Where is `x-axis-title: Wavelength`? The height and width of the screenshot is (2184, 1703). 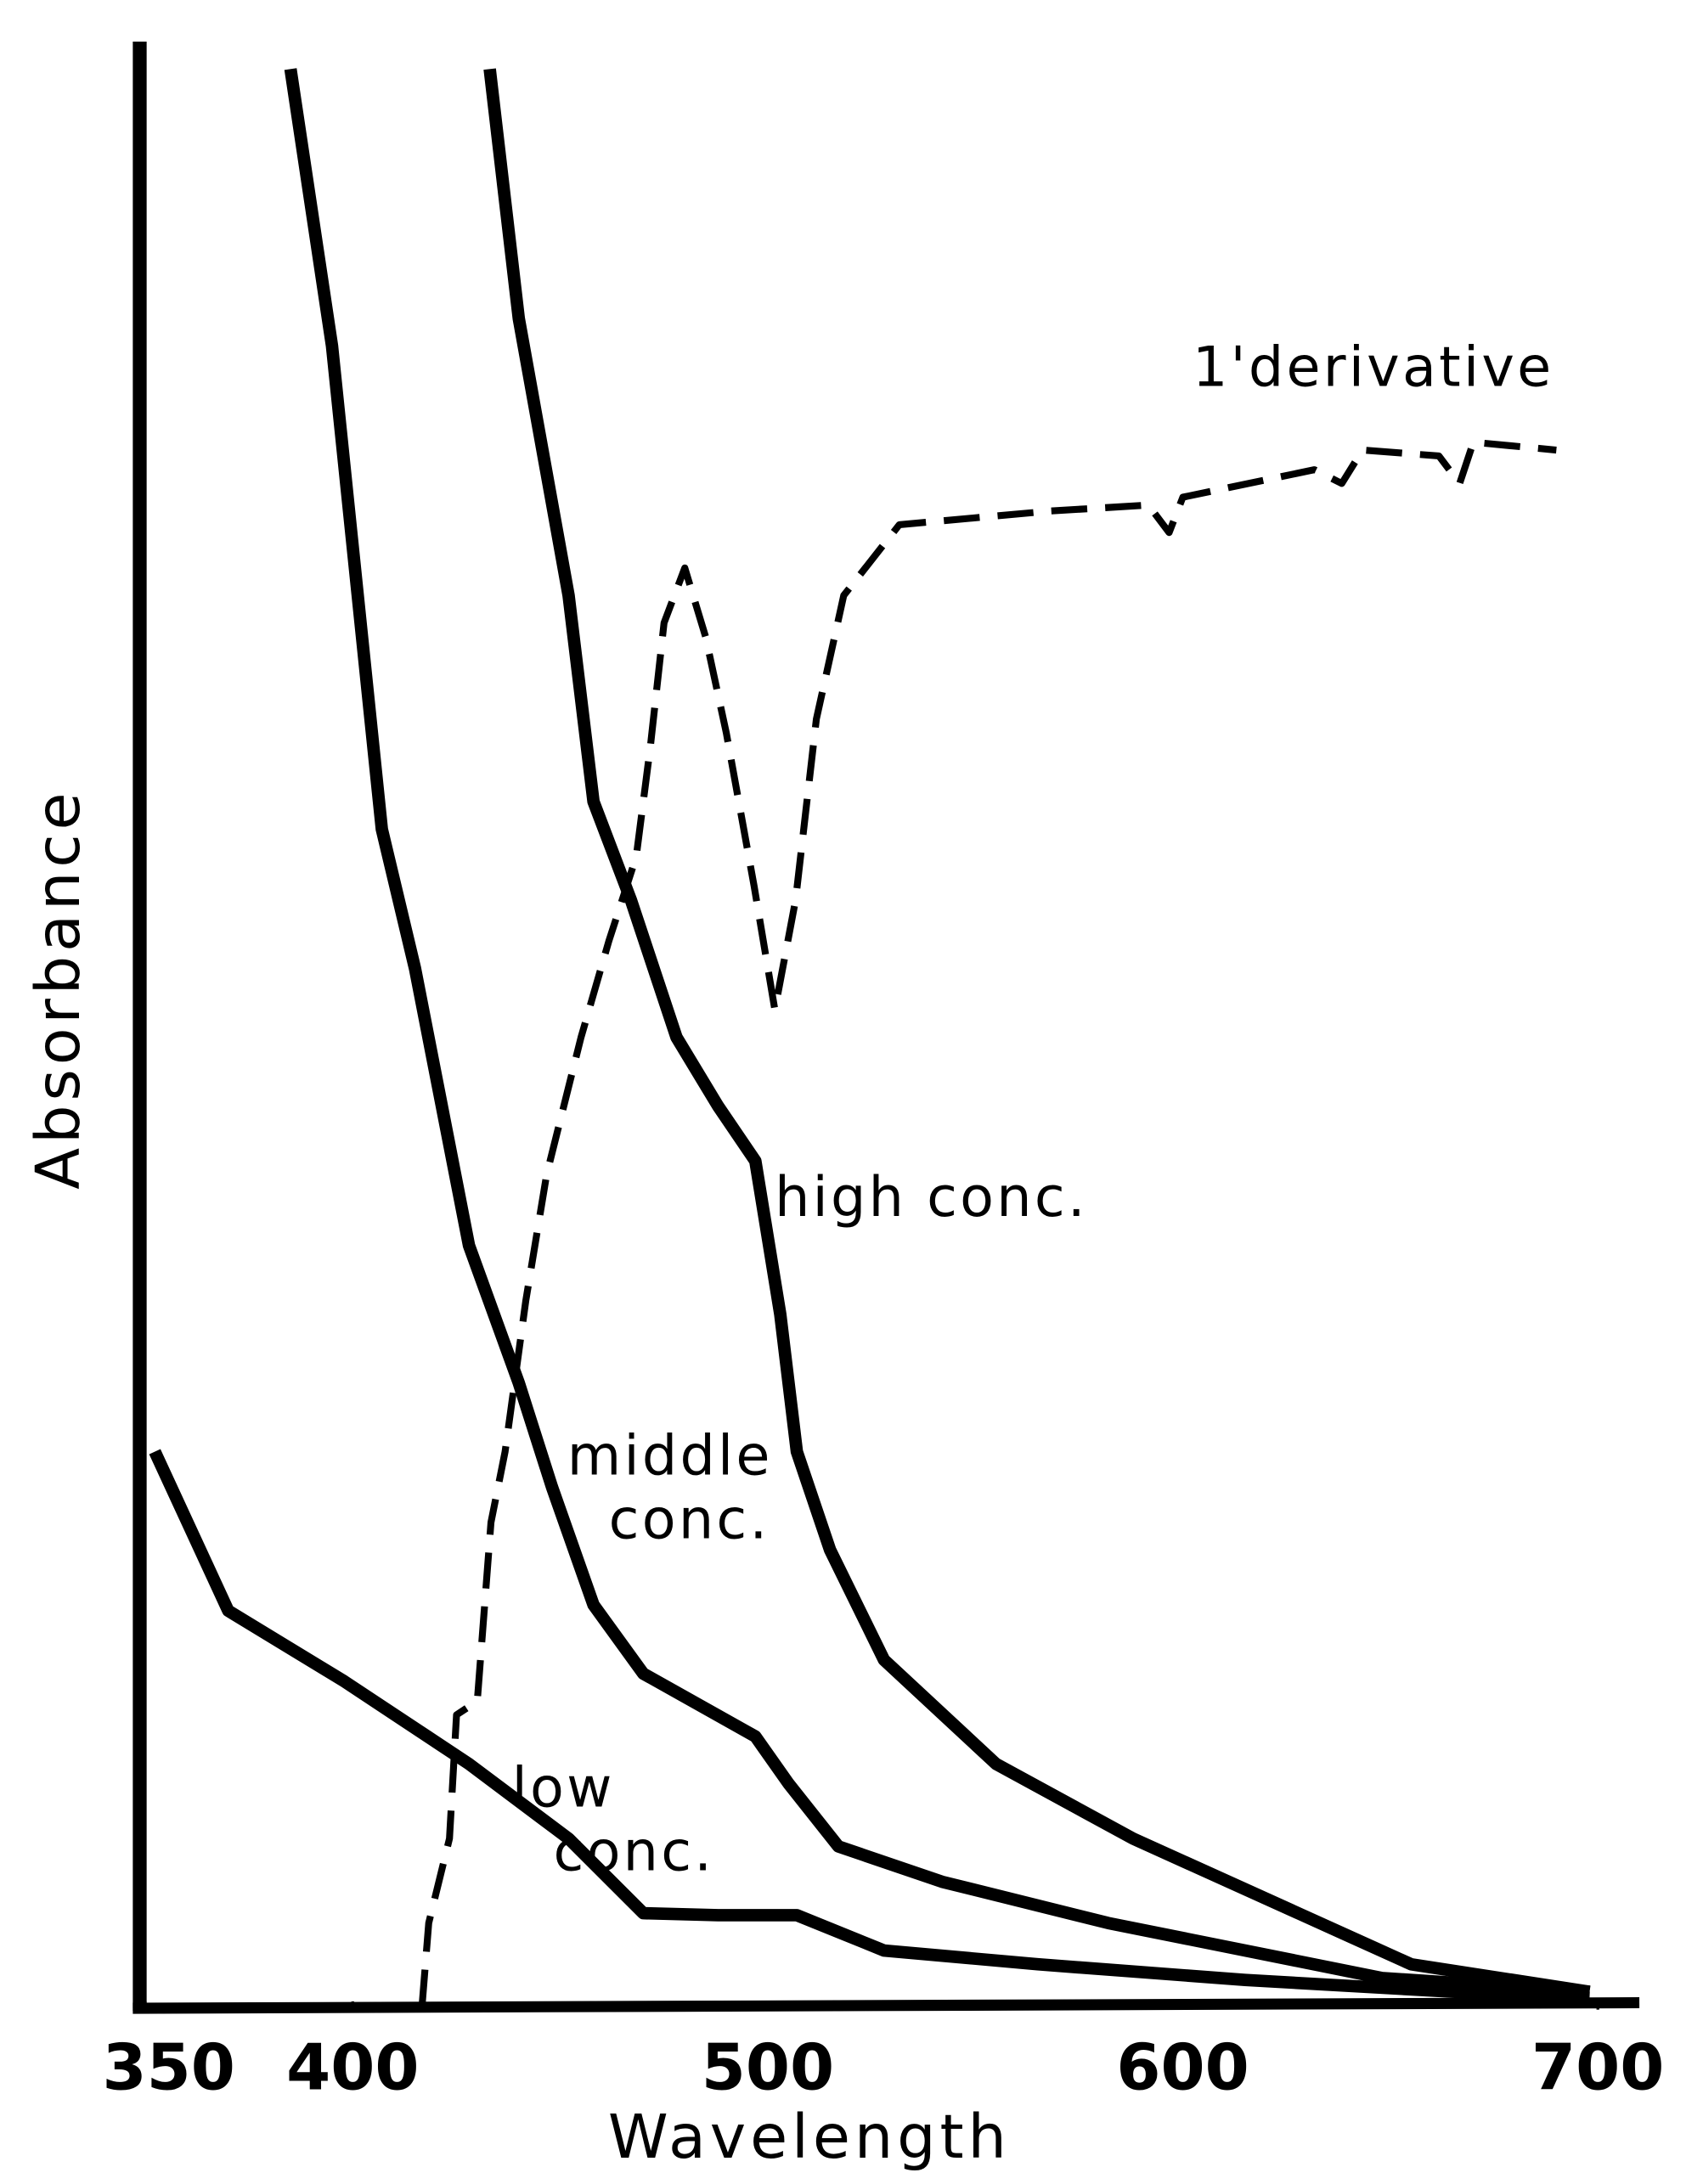 x-axis-title: Wavelength is located at coordinates (809, 2136).